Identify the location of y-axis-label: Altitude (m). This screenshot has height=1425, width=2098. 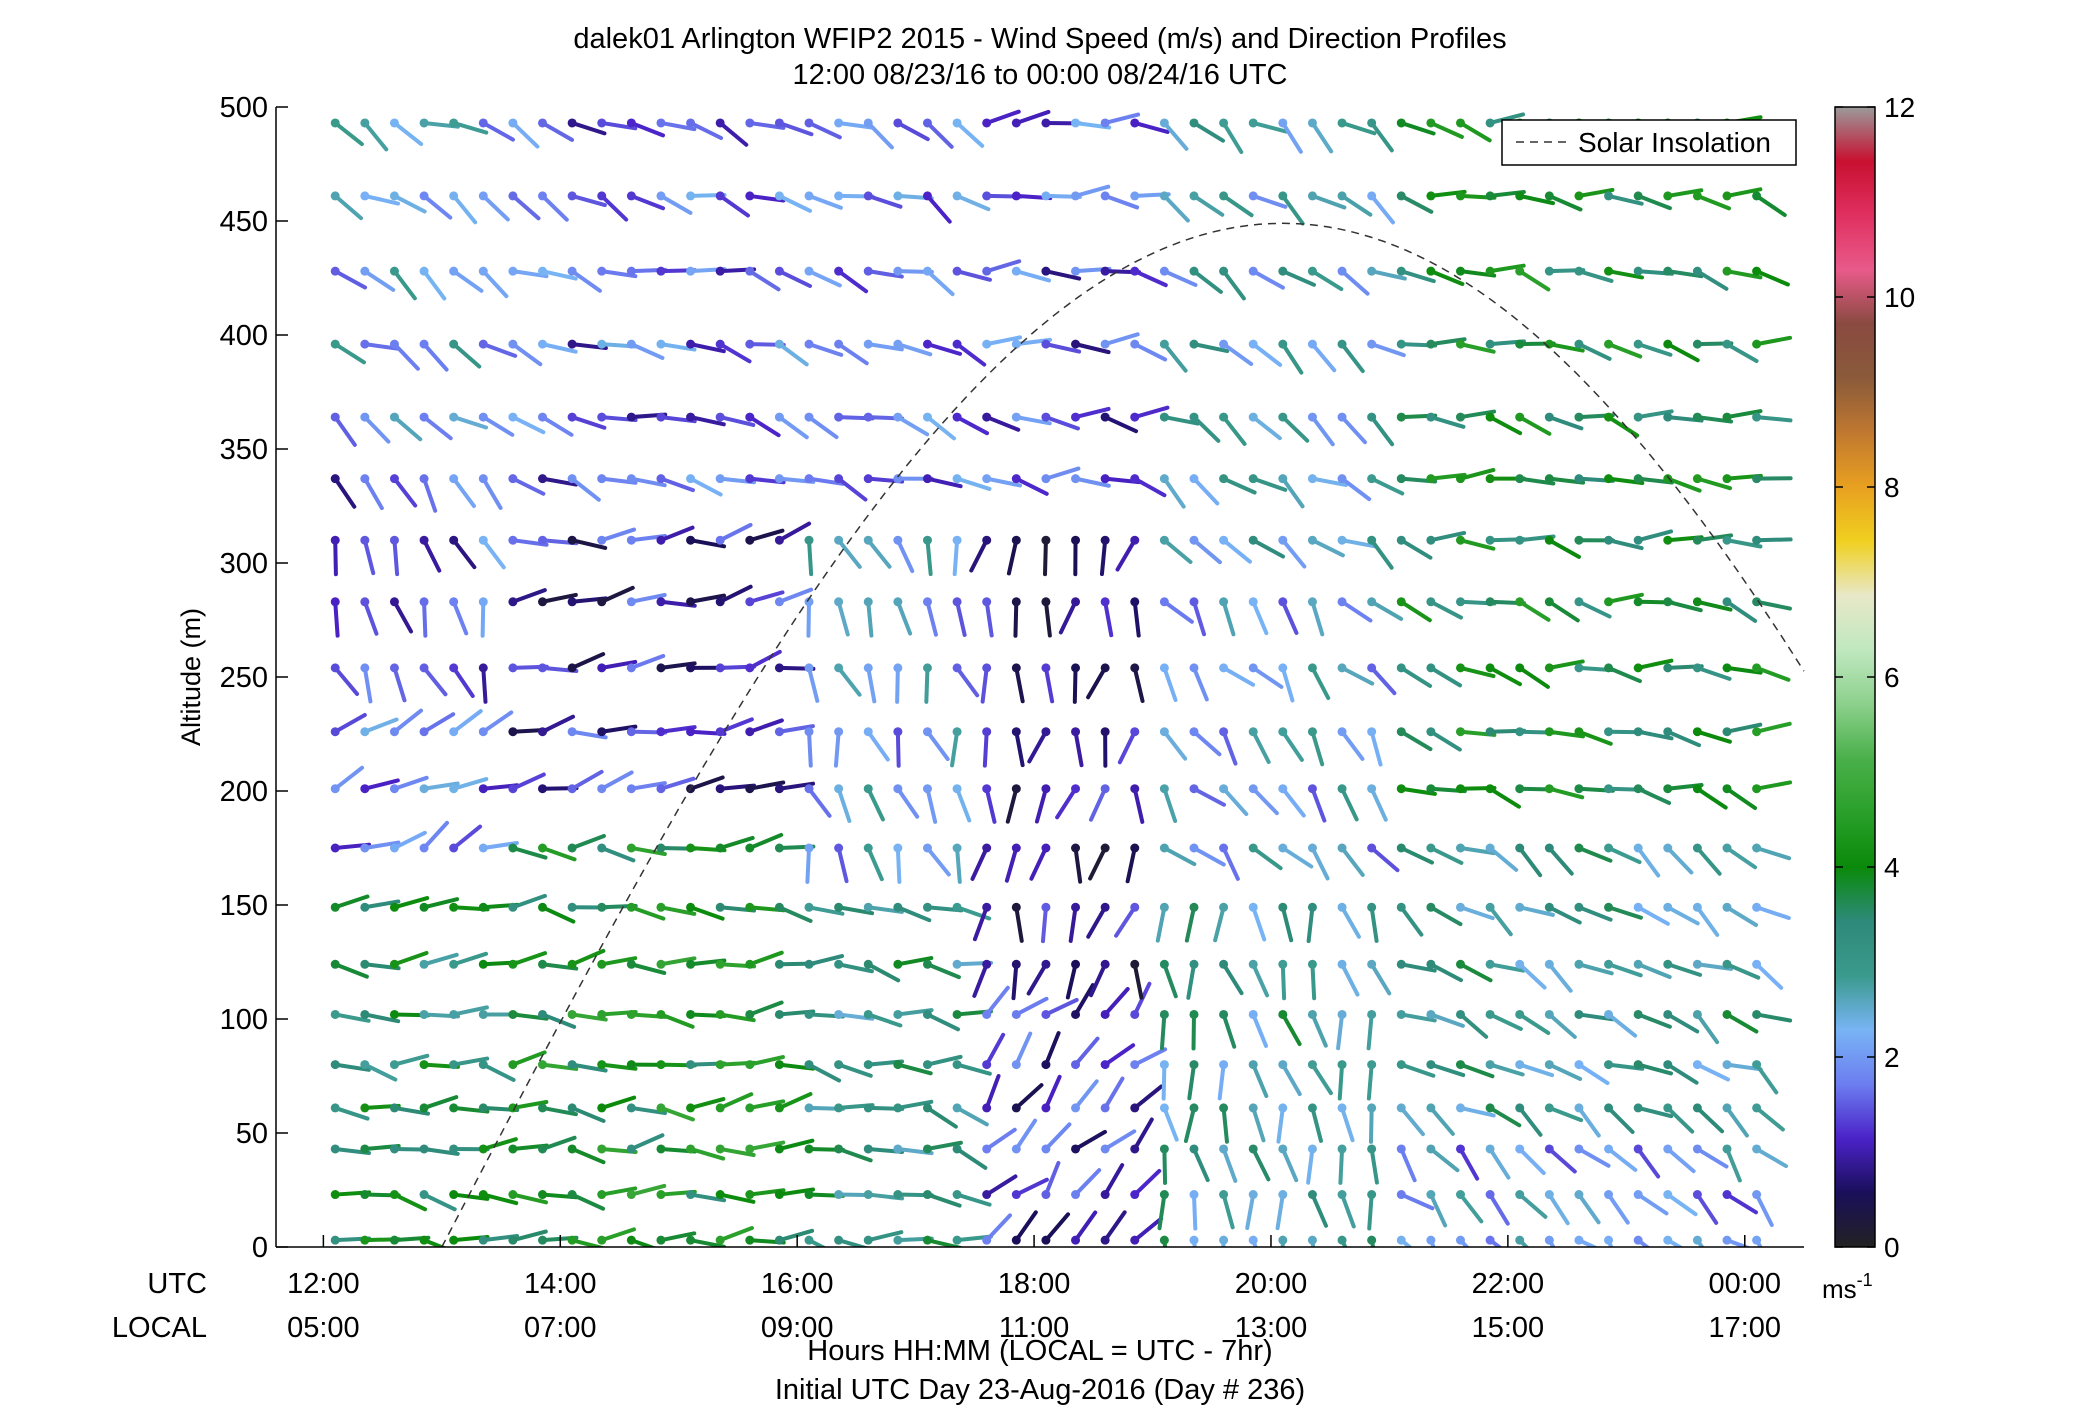
(191, 677).